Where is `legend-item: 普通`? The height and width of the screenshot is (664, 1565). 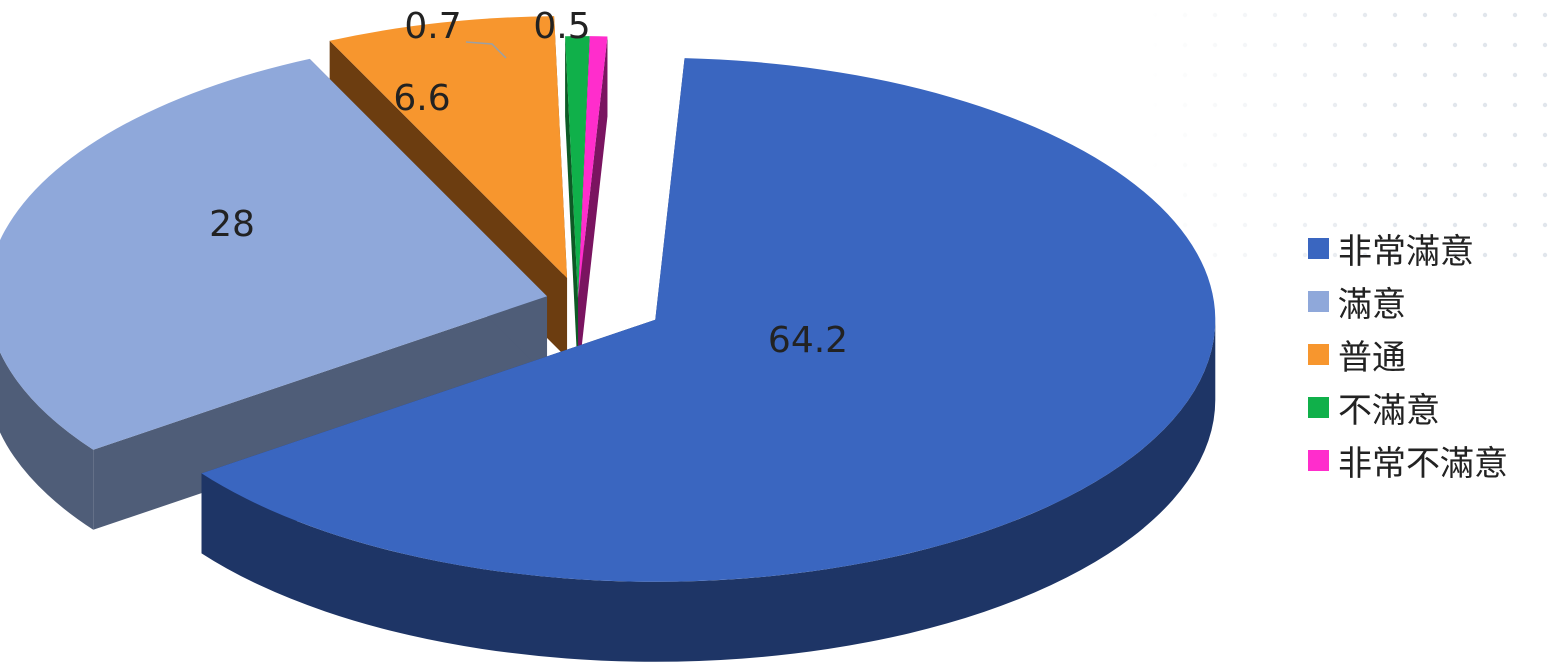 legend-item: 普通 is located at coordinates (1408, 354).